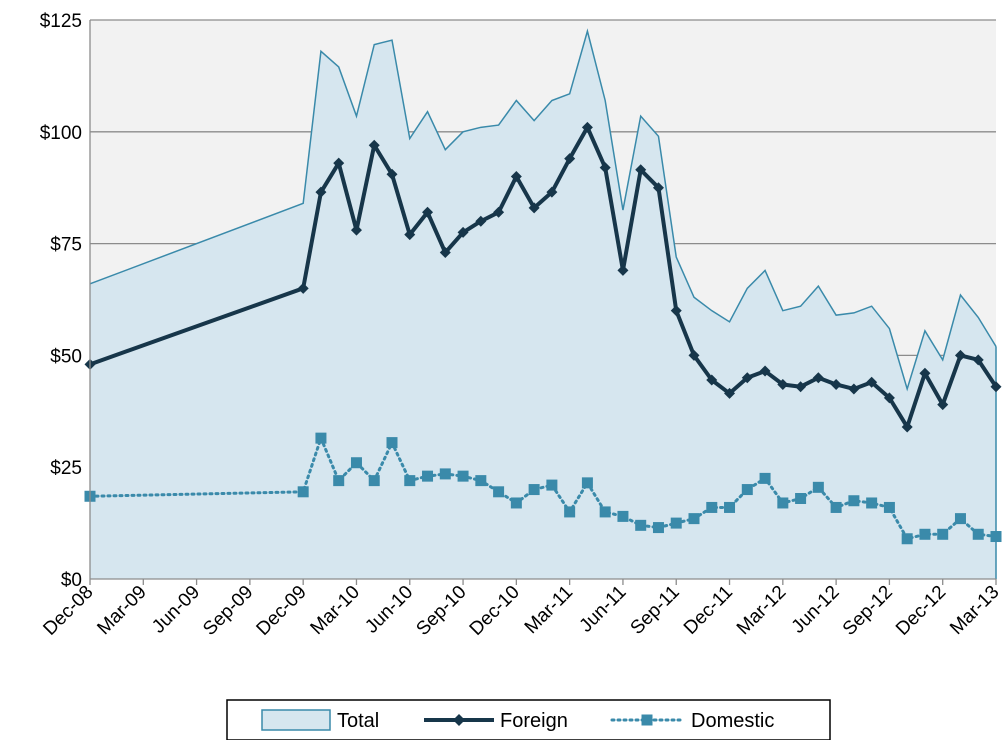 Image resolution: width=1002 pixels, height=740 pixels. I want to click on x-tick-label: Mar-09, so click(121, 610).